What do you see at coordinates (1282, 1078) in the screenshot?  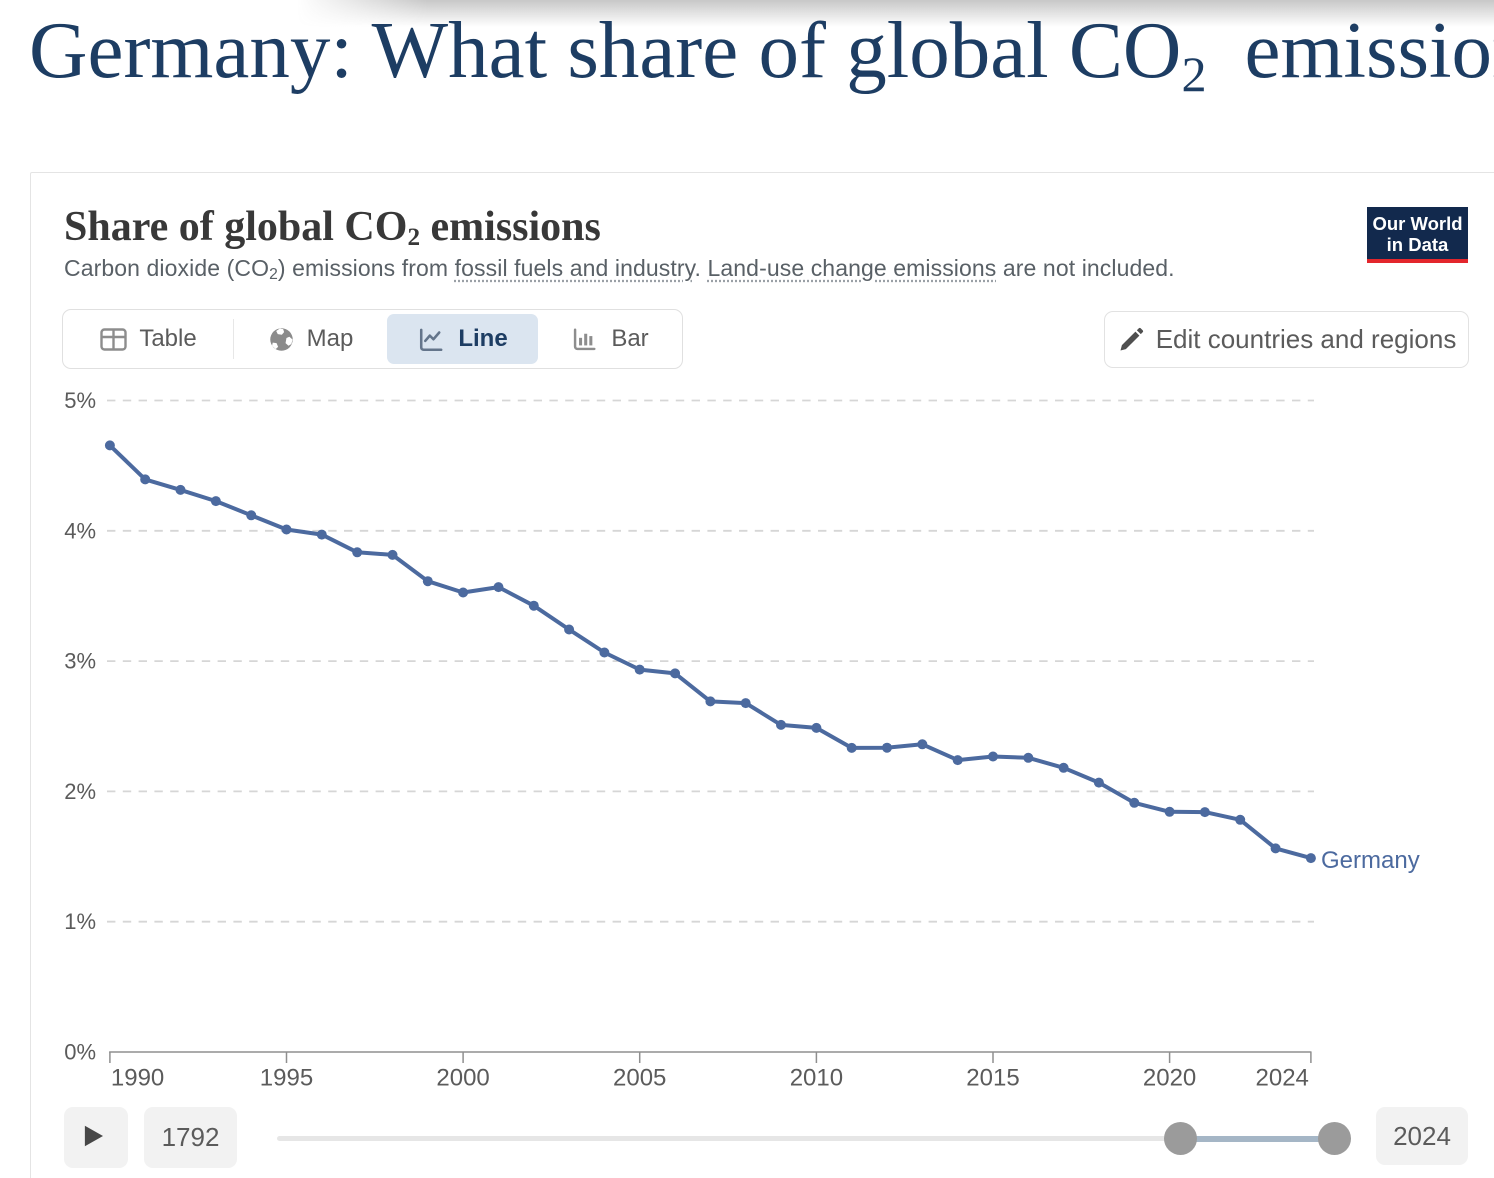 I see `svg-text: 2024` at bounding box center [1282, 1078].